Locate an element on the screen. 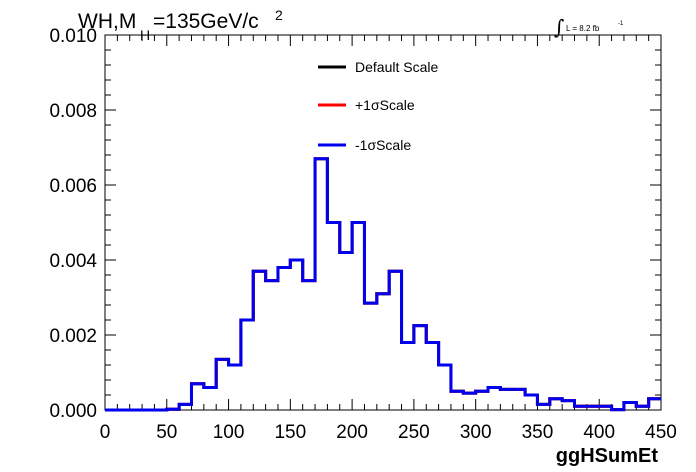  lumi-superscript: -1 is located at coordinates (621, 24).